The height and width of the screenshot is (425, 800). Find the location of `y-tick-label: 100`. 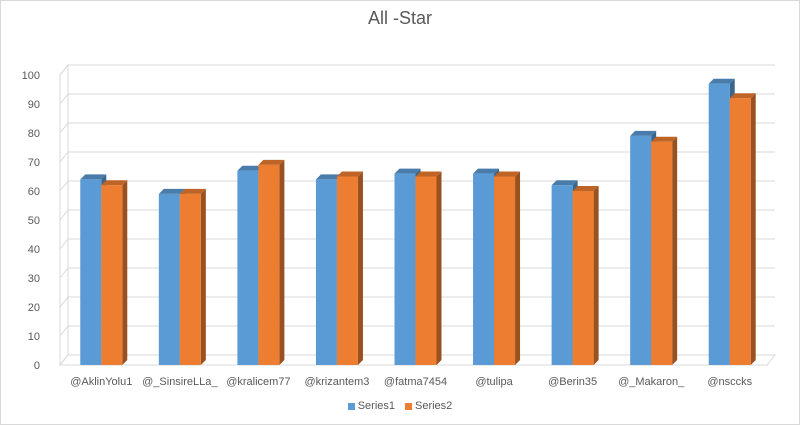

y-tick-label: 100 is located at coordinates (31, 76).